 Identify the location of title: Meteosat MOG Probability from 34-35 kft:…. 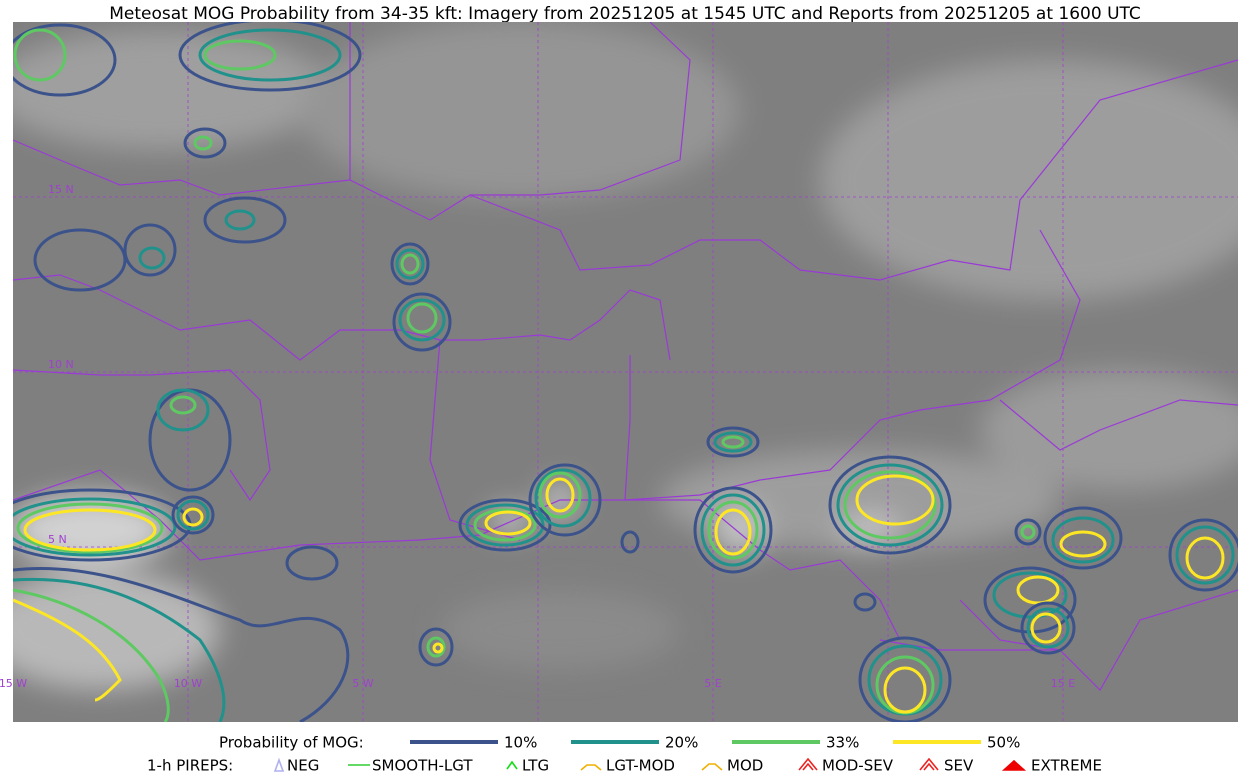
(625, 14).